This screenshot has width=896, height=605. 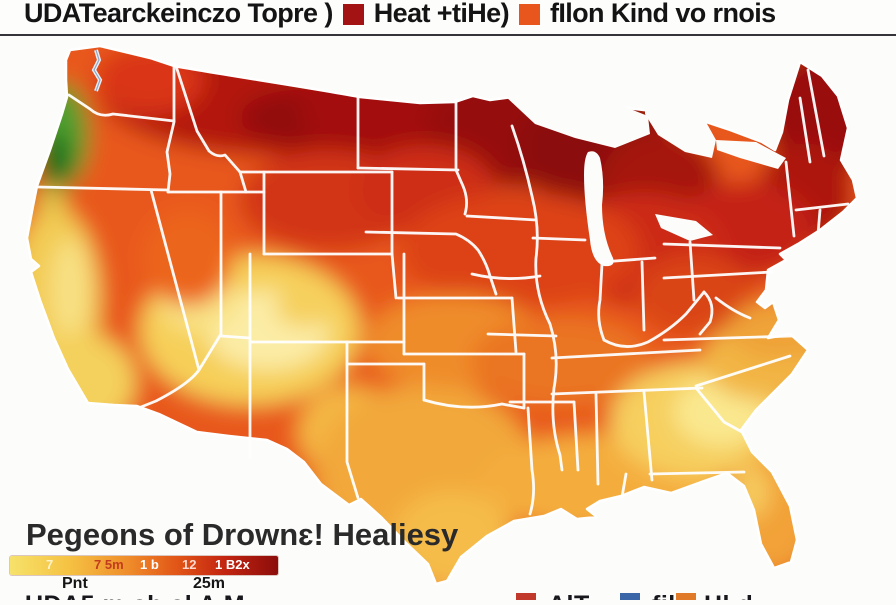 I want to click on colorbar-below-label: 25m, so click(x=209, y=583).